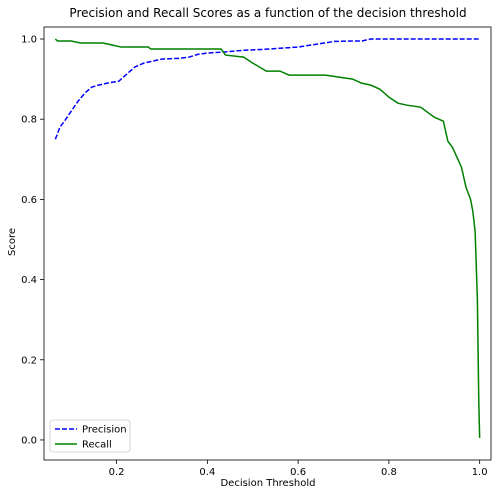  Describe the element at coordinates (12, 242) in the screenshot. I see `y-axis-label: Score` at that location.